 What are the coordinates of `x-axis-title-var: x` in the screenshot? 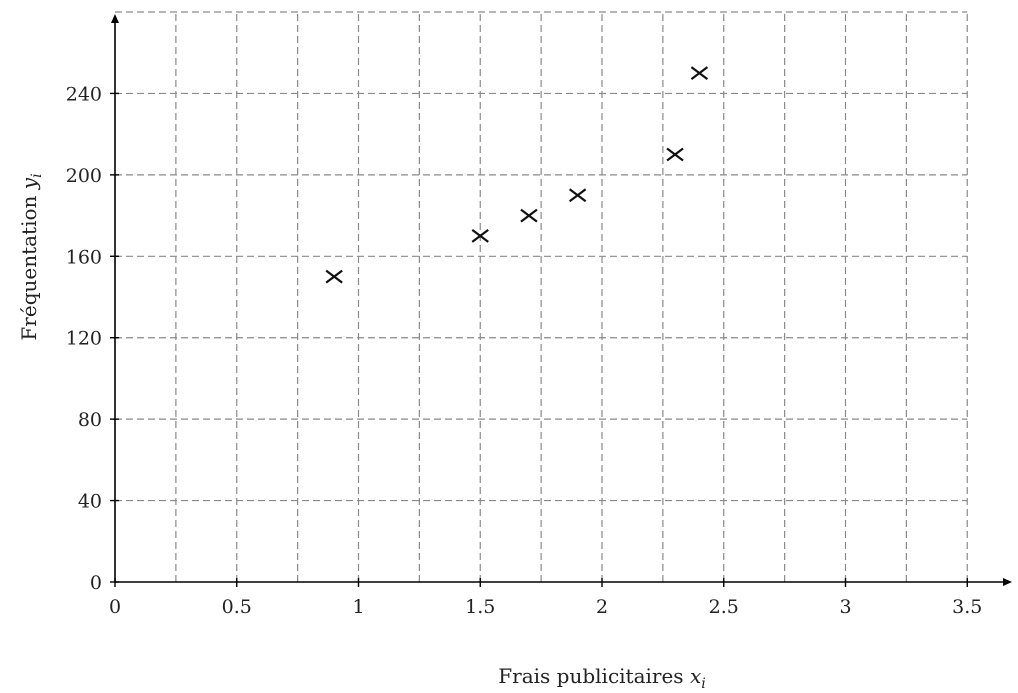 It's located at (695, 676).